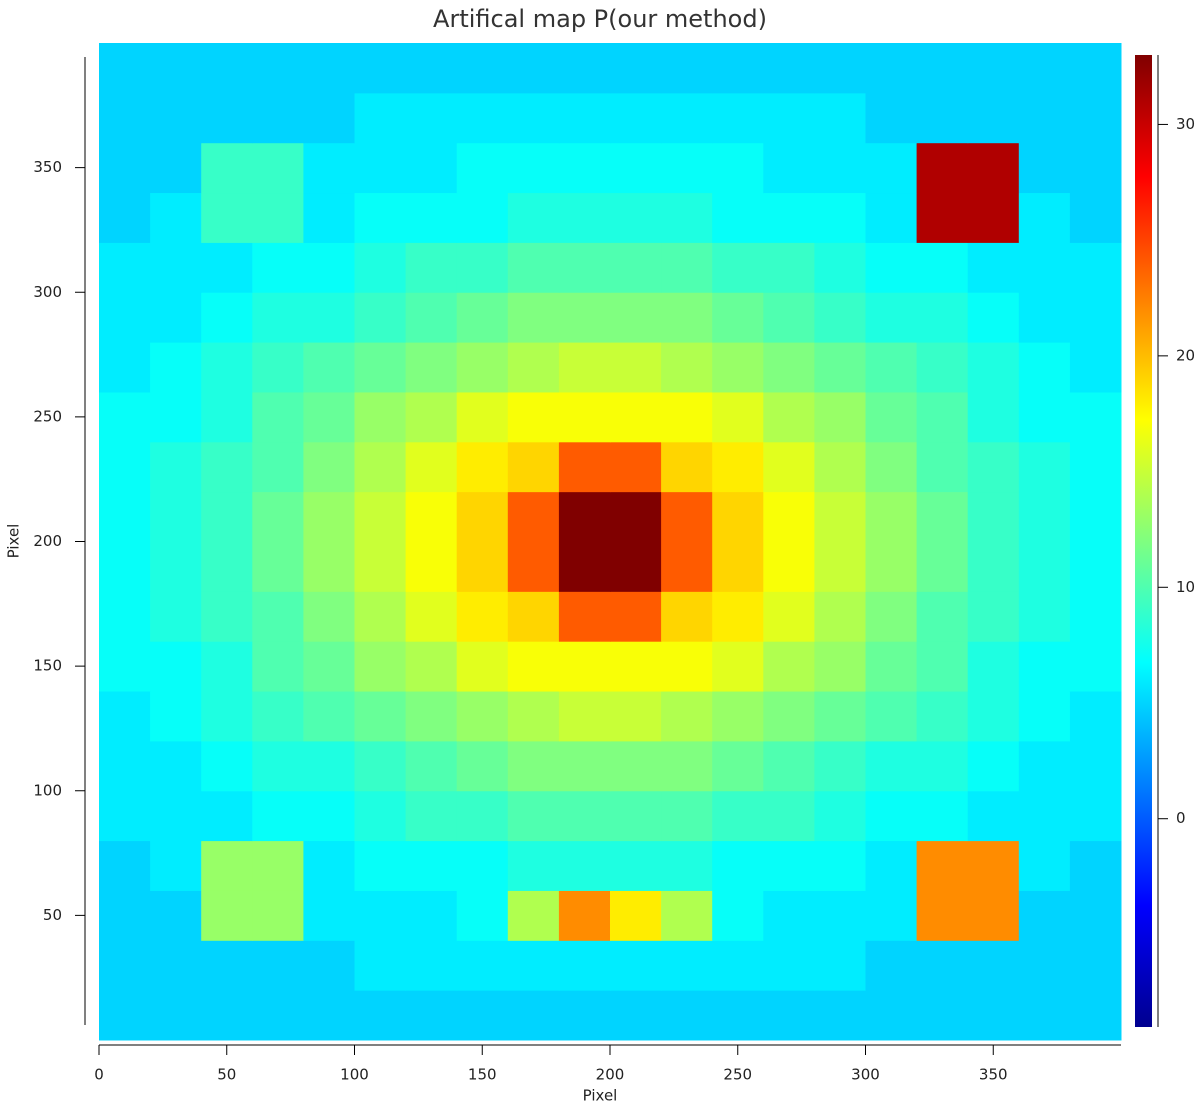  What do you see at coordinates (865, 1075) in the screenshot?
I see `x-tick-label: 300` at bounding box center [865, 1075].